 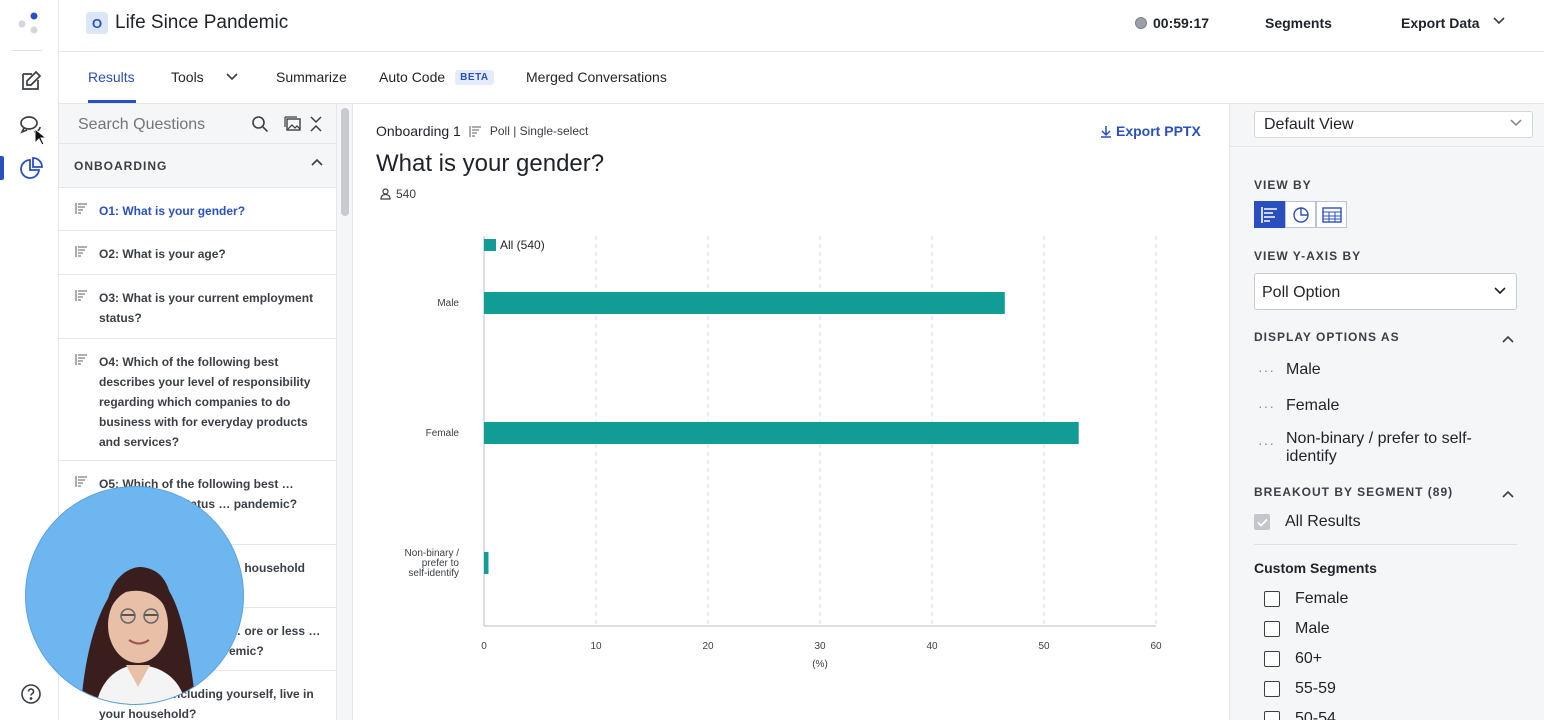 What do you see at coordinates (29, 25) in the screenshot?
I see `app-logo-icon` at bounding box center [29, 25].